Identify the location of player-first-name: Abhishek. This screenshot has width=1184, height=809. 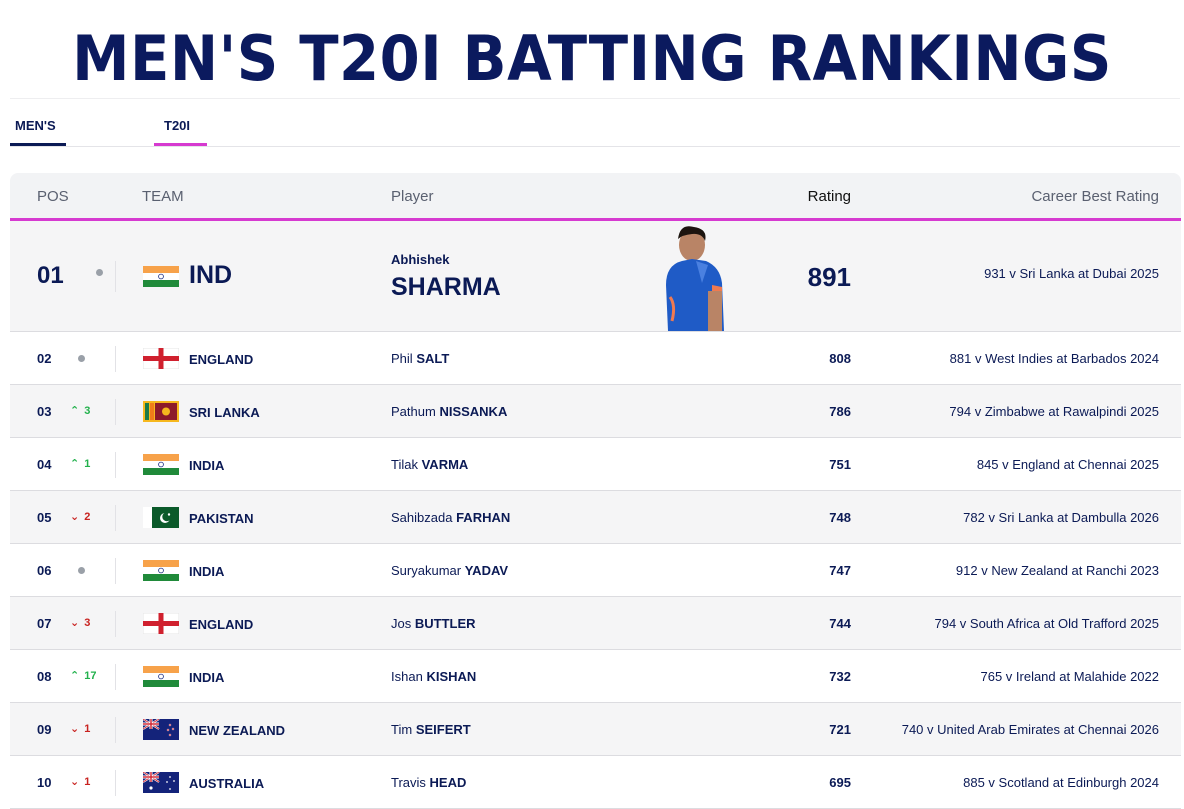
(420, 259).